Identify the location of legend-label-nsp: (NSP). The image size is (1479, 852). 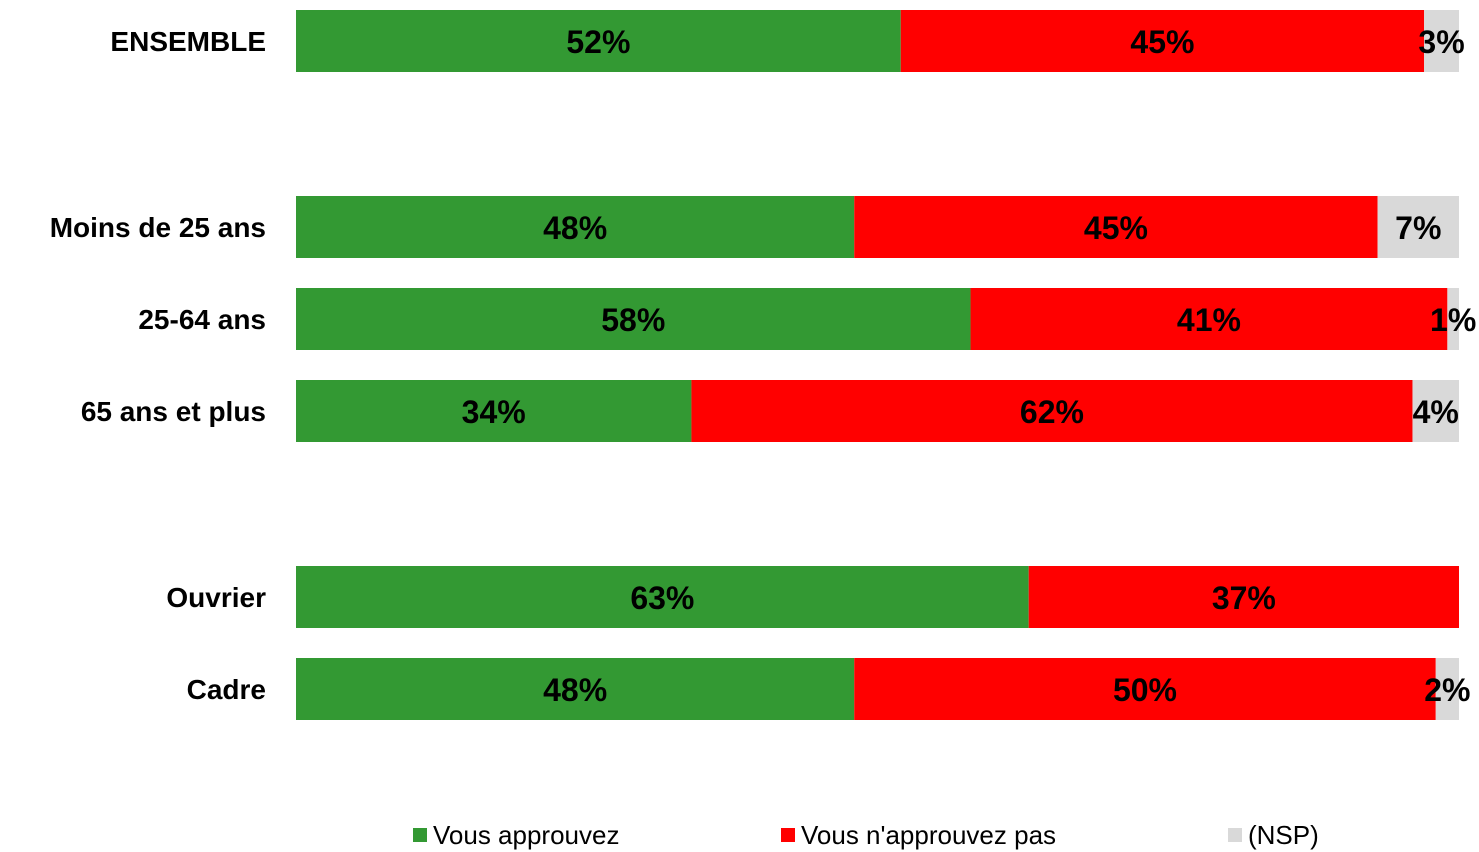
(1283, 834).